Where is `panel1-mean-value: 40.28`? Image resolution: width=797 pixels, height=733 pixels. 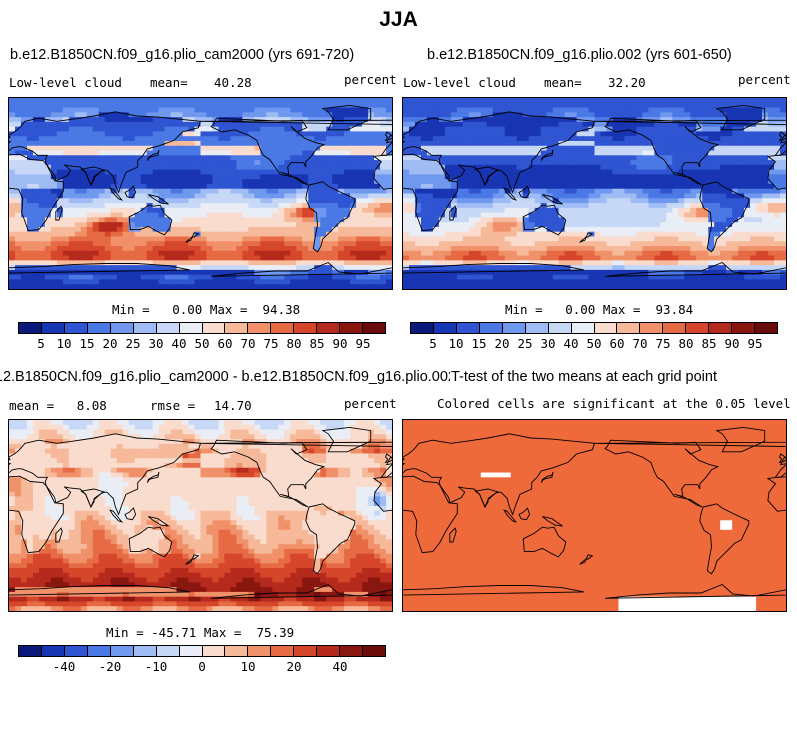 panel1-mean-value: 40.28 is located at coordinates (233, 82).